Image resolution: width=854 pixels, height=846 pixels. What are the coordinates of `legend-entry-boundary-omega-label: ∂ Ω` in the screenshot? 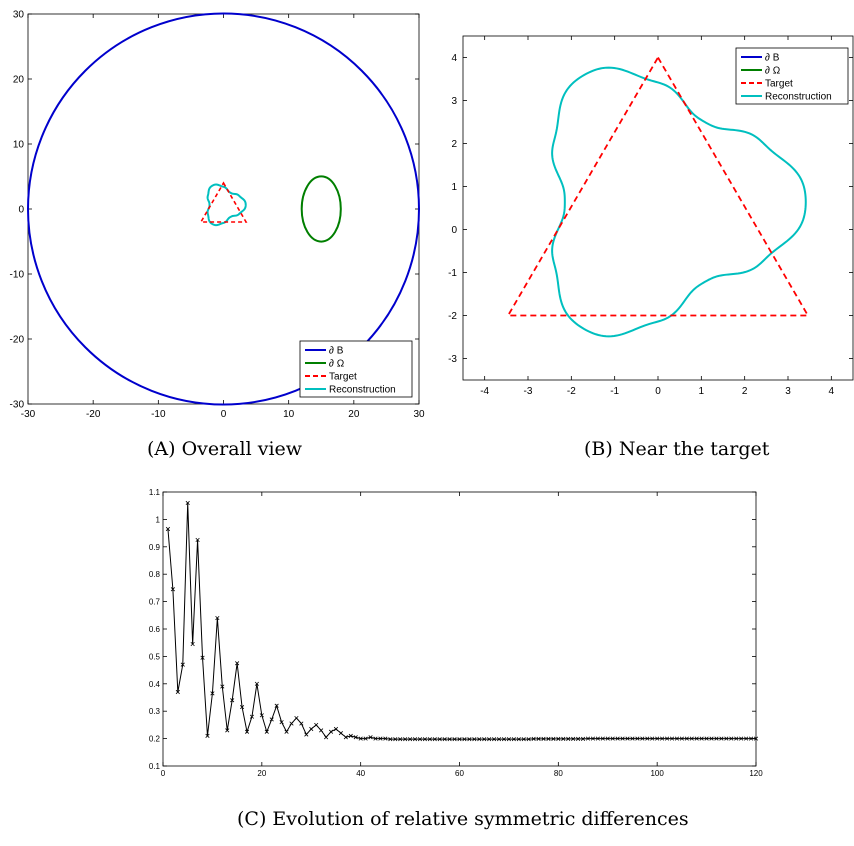 It's located at (337, 364).